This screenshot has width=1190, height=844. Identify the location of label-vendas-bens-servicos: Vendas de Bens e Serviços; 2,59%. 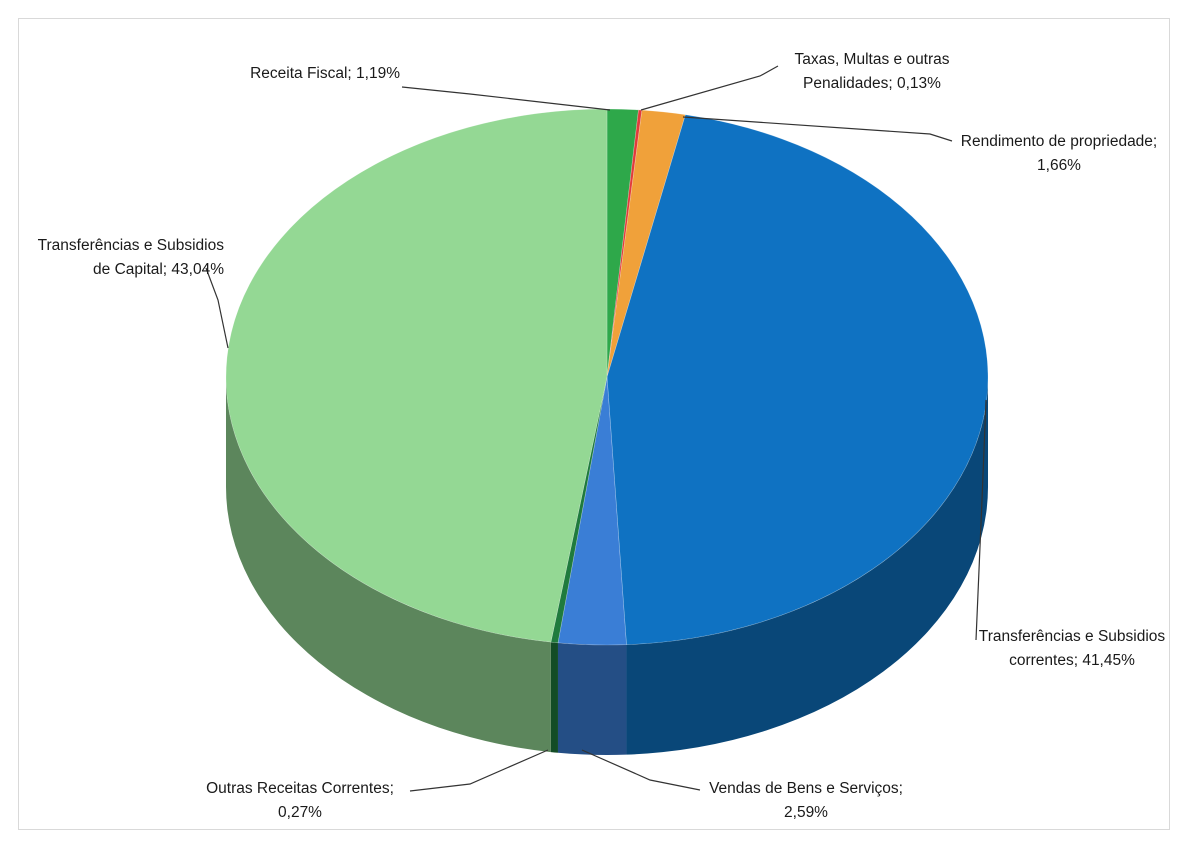
(806, 800).